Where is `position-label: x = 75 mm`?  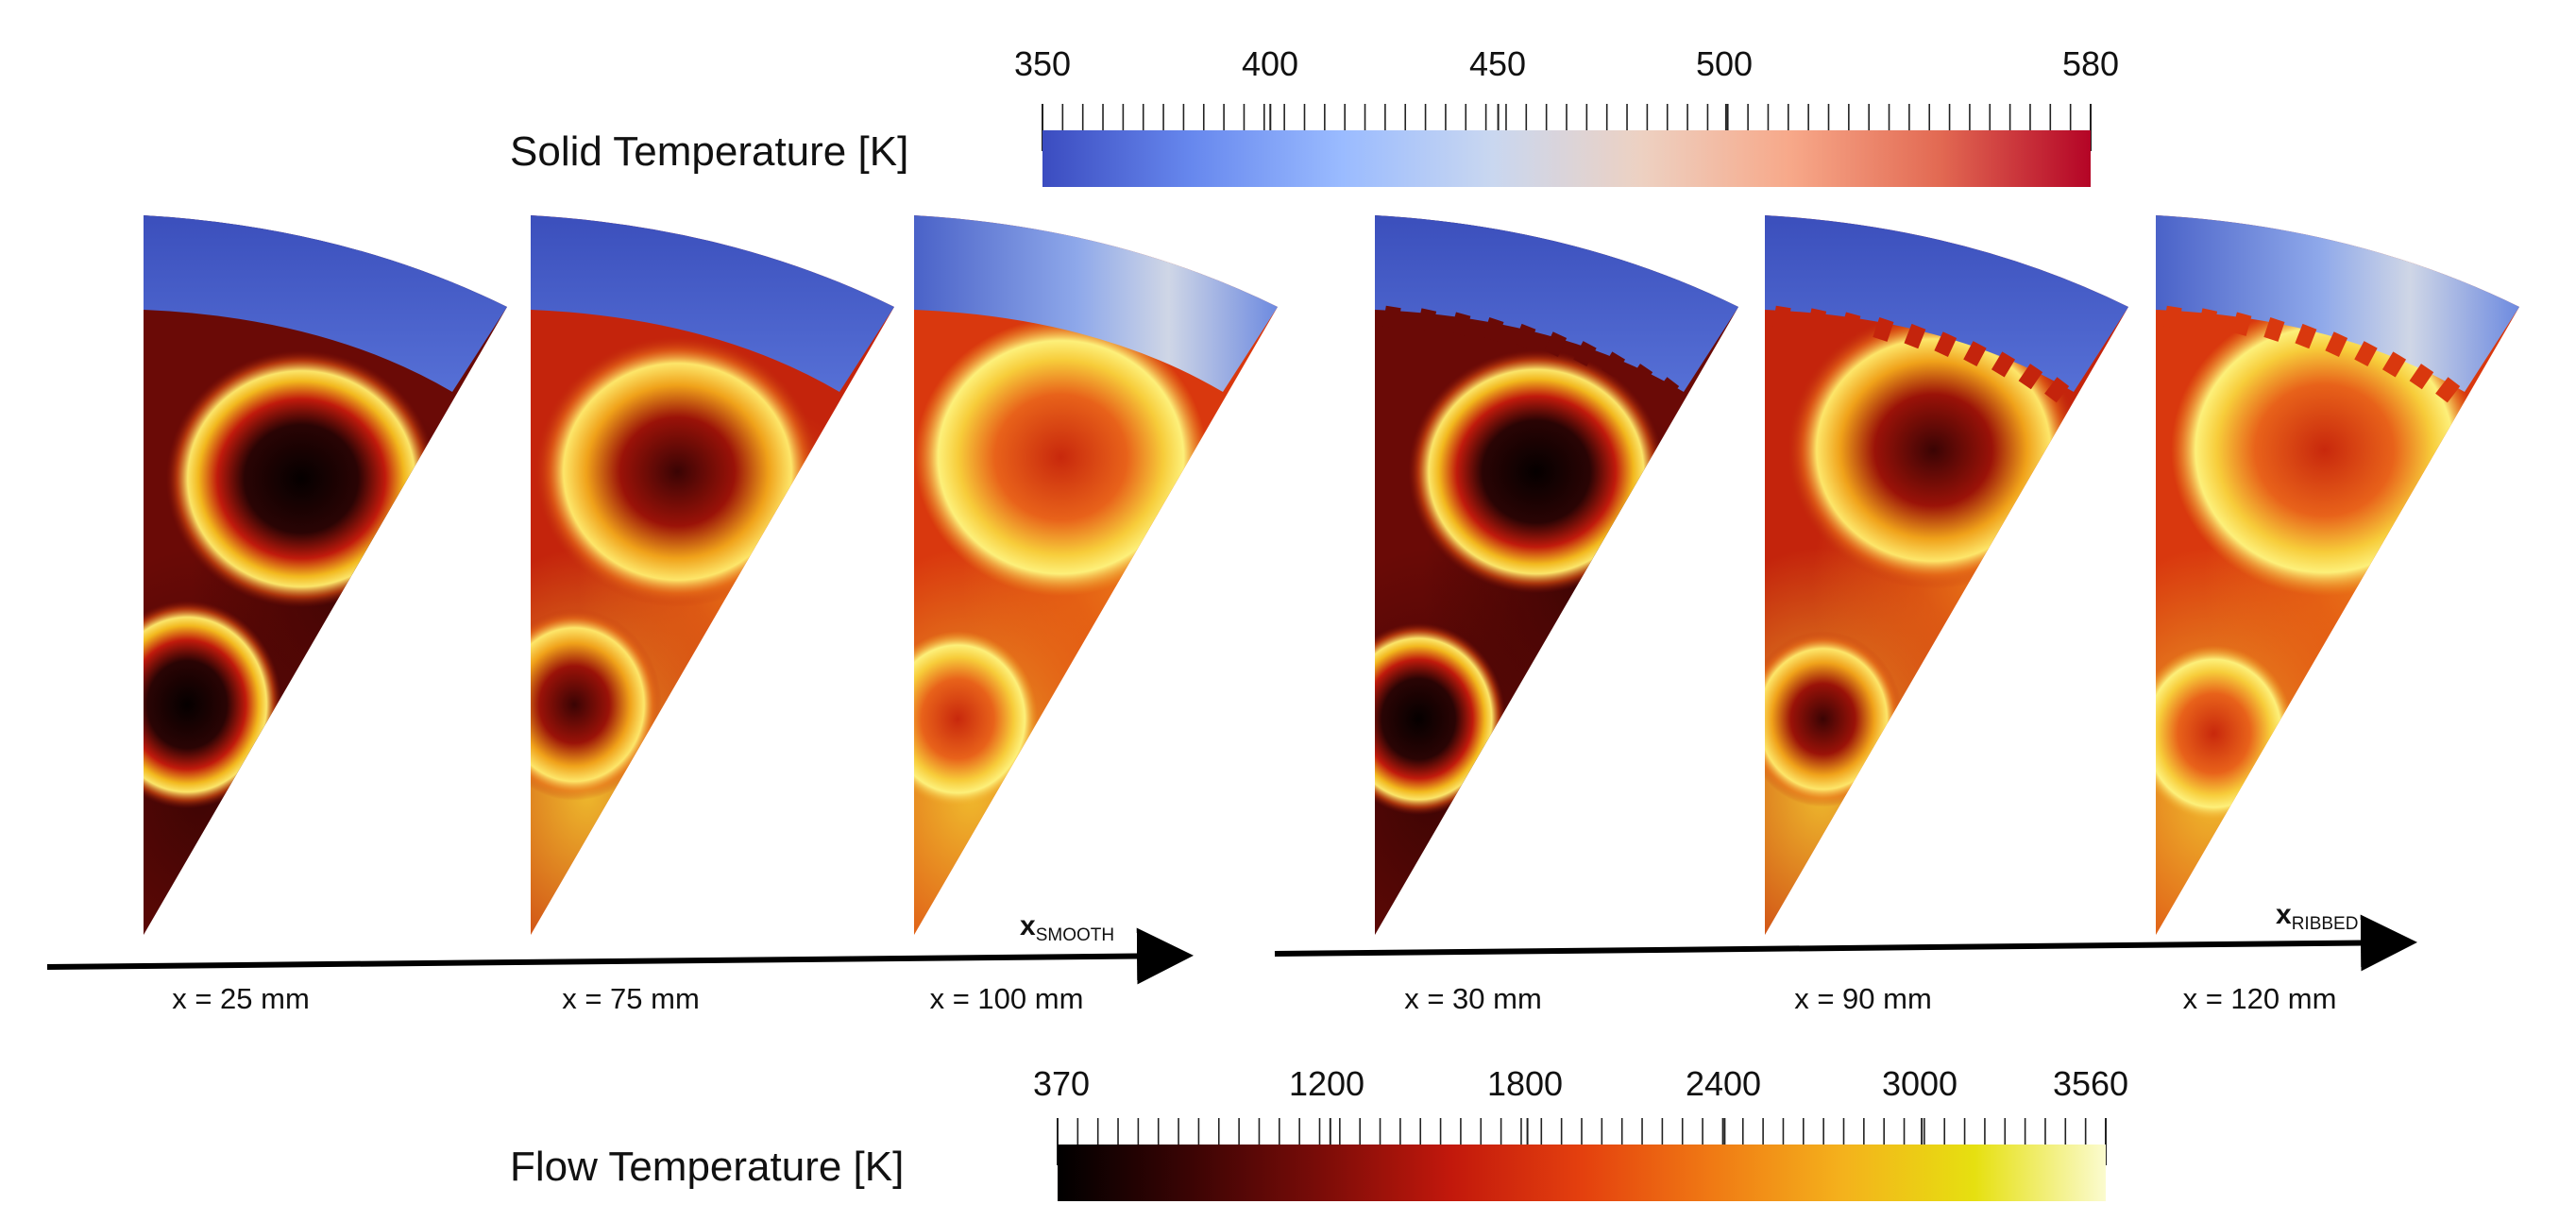
position-label: x = 75 mm is located at coordinates (631, 998).